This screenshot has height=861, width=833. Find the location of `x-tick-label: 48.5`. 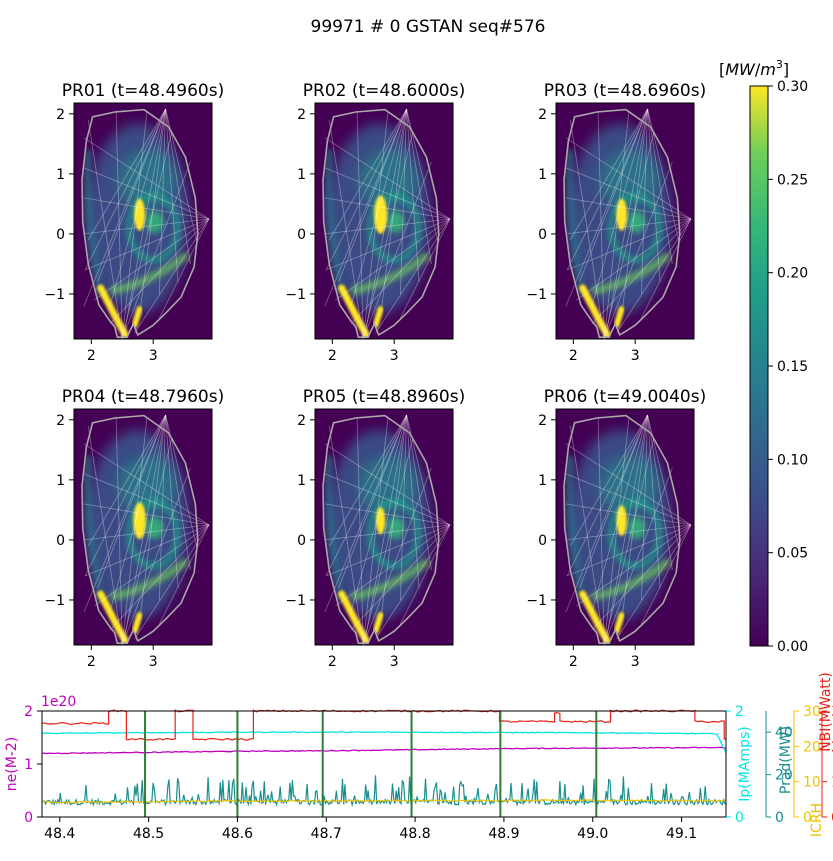

x-tick-label: 48.5 is located at coordinates (148, 834).